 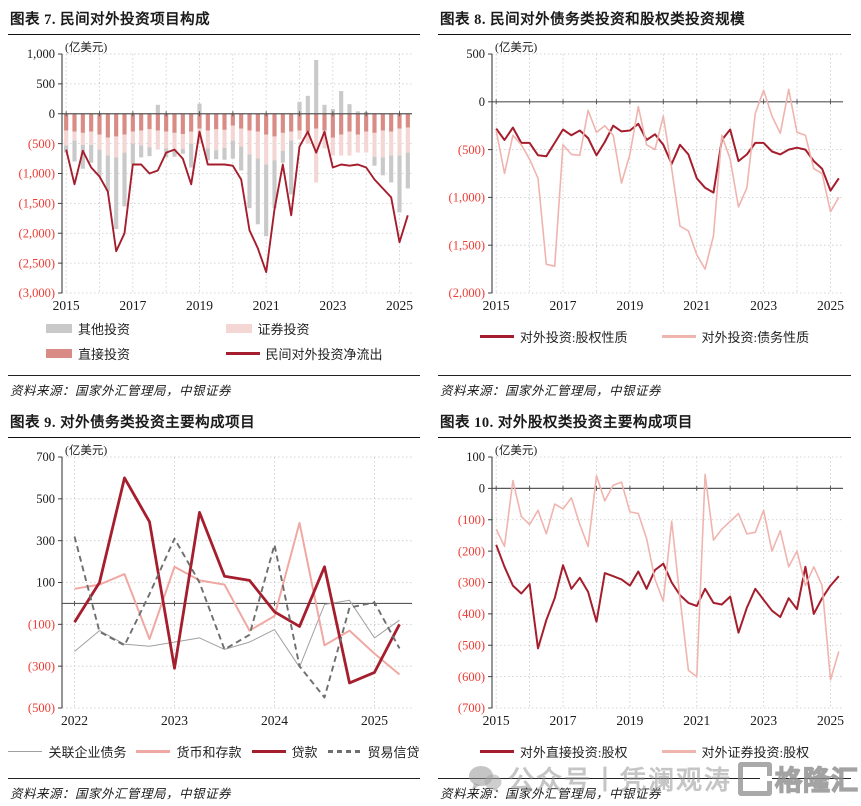 What do you see at coordinates (238, 328) in the screenshot?
I see `legend-swatch-box` at bounding box center [238, 328].